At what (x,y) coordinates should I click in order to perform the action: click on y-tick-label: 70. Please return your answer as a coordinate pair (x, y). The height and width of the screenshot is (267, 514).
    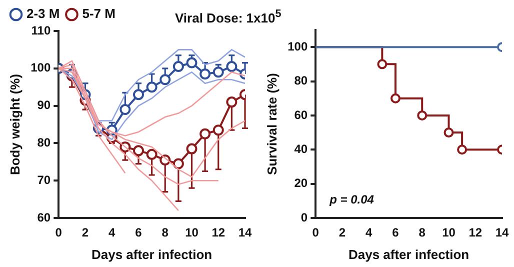
    Looking at the image, I should click on (44, 179).